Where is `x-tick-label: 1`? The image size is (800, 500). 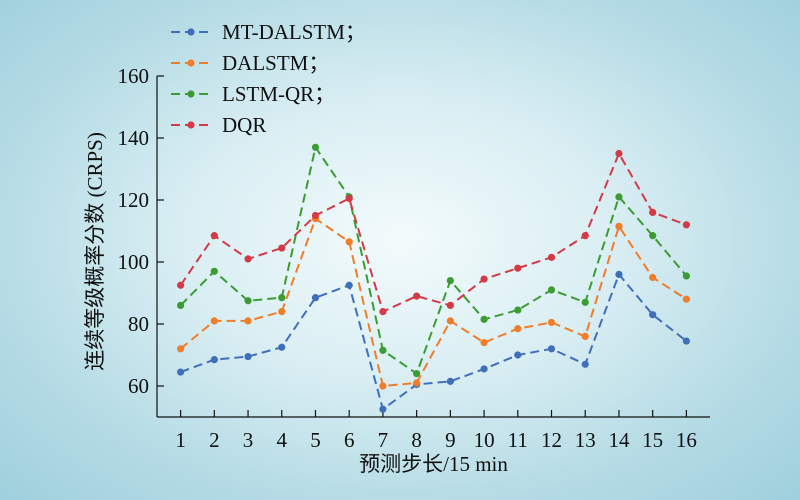 x-tick-label: 1 is located at coordinates (180, 440).